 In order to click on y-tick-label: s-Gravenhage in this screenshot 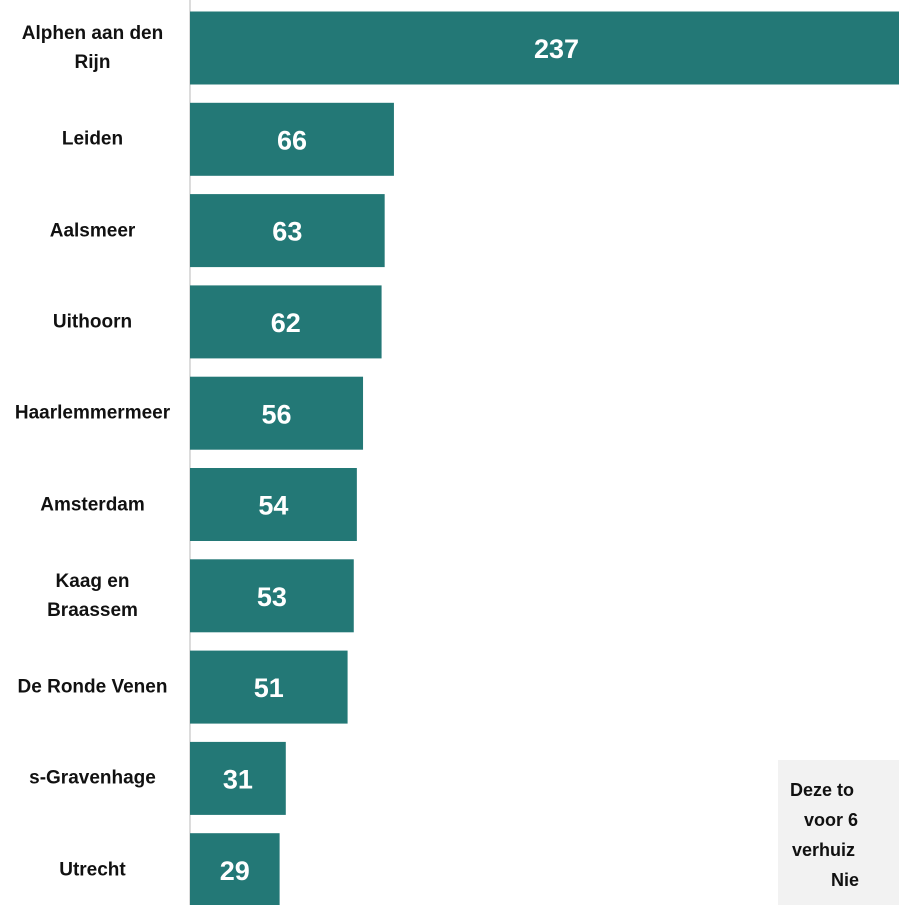, I will do `click(92, 778)`.